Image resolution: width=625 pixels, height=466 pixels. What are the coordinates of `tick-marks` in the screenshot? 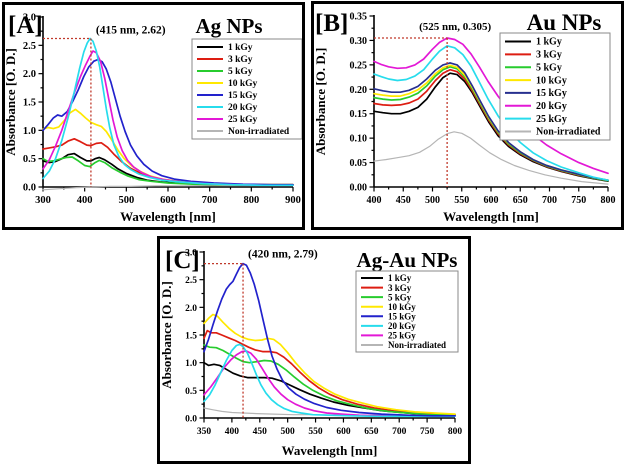 It's located at (489, 103).